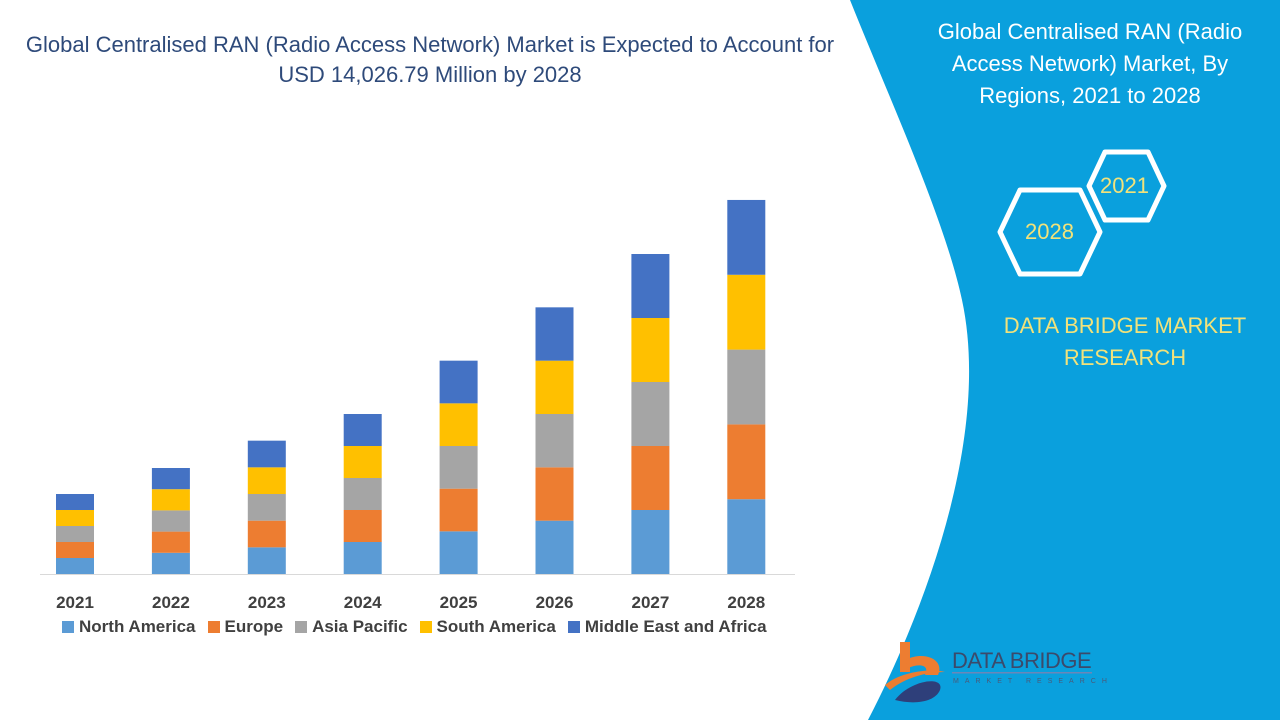 The image size is (1280, 720). Describe the element at coordinates (170, 521) in the screenshot. I see `bar-segment-asia-pacific-2022` at that location.